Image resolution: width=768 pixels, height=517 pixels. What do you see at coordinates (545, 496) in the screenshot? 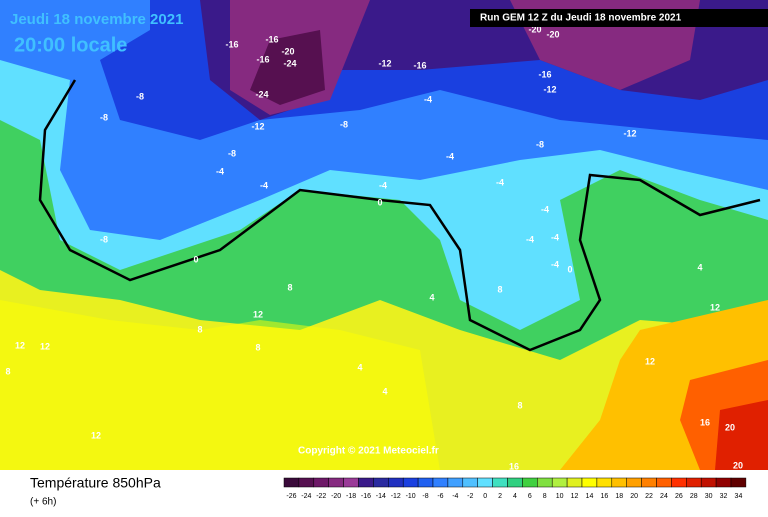
I see `legend-label: 8` at bounding box center [545, 496].